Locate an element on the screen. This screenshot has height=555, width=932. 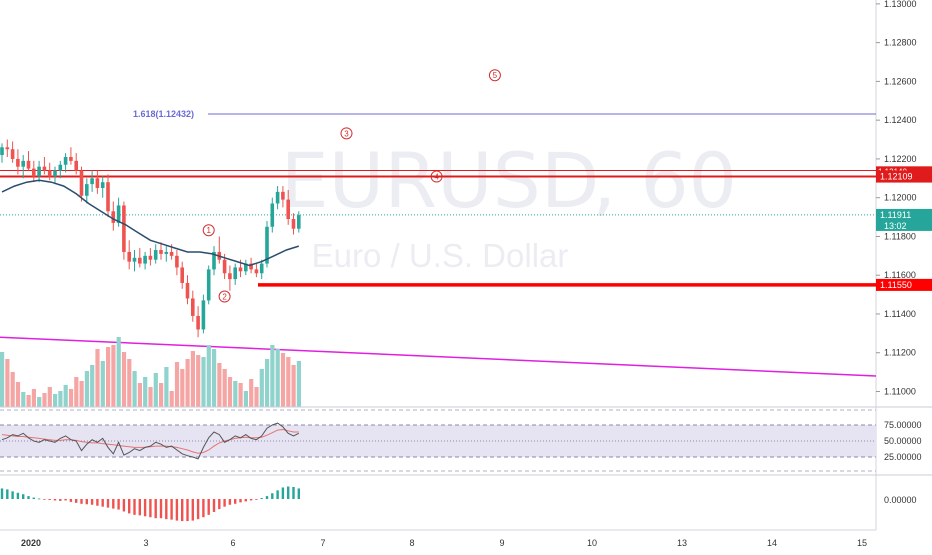
wave-label-text: 2 is located at coordinates (224, 297).